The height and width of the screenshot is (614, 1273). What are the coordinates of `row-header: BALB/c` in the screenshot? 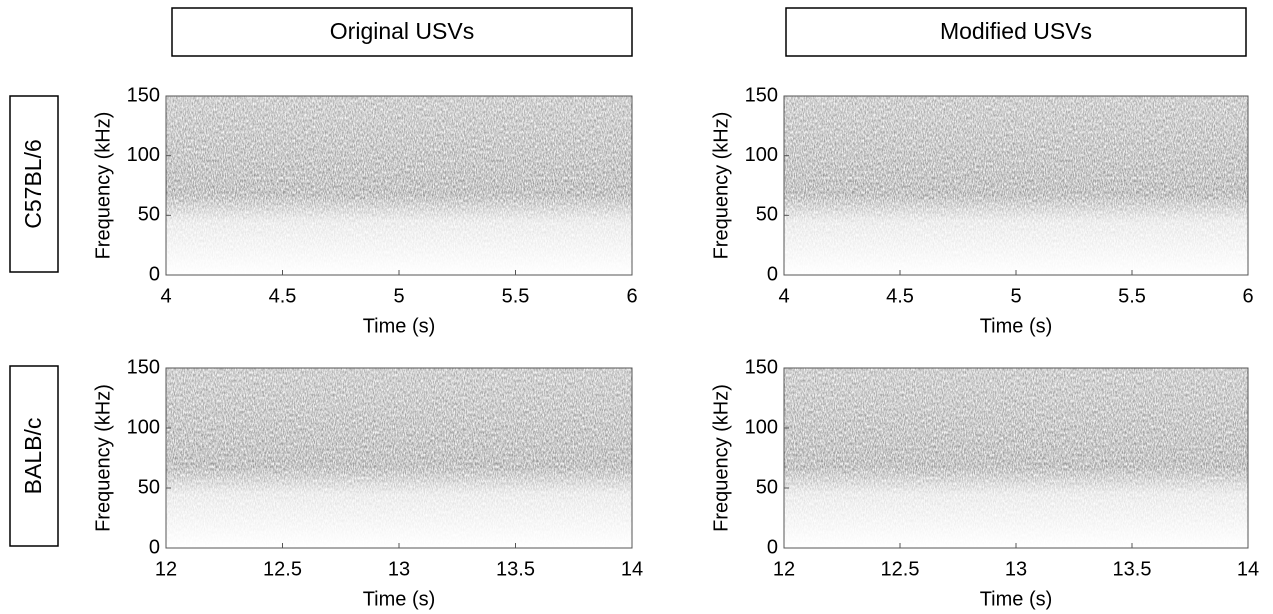 It's located at (33, 456).